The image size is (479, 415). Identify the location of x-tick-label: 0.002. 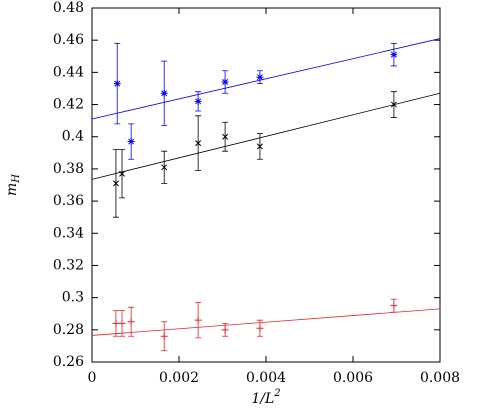
(179, 378).